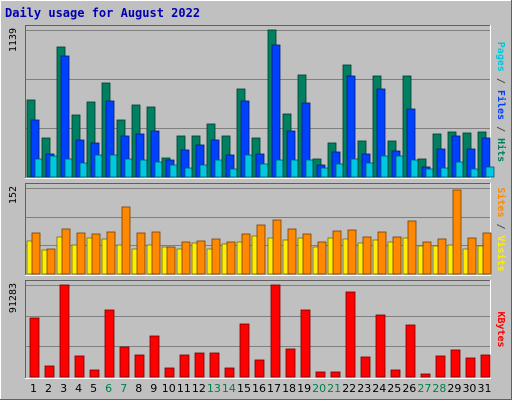 This screenshot has width=512, height=400. What do you see at coordinates (424, 388) in the screenshot?
I see `x-tick-label: 27` at bounding box center [424, 388].